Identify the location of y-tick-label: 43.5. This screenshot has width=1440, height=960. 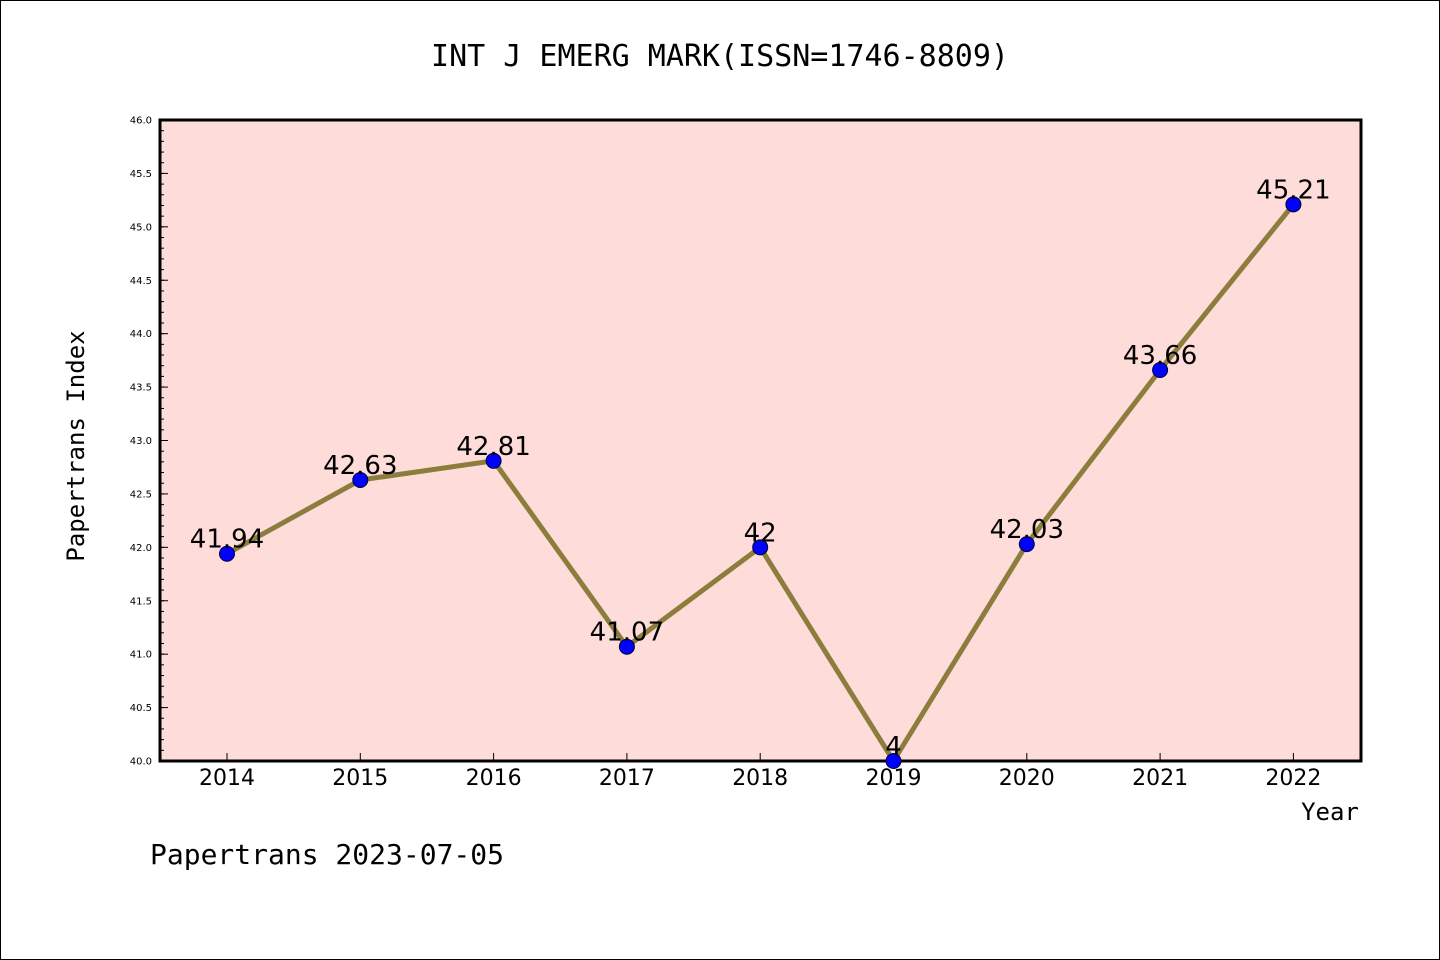
(141, 388).